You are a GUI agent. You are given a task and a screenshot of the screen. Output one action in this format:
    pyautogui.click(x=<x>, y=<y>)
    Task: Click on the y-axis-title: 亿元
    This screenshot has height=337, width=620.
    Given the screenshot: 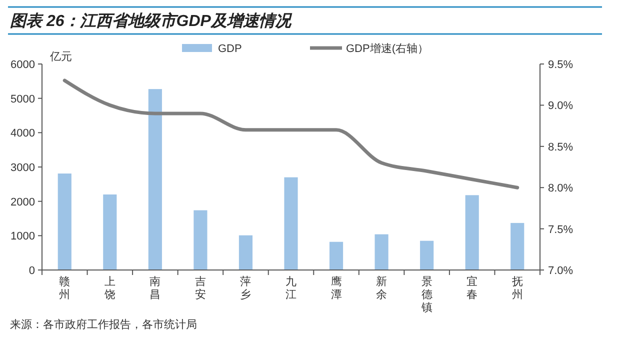 What is the action you would take?
    pyautogui.click(x=60, y=57)
    